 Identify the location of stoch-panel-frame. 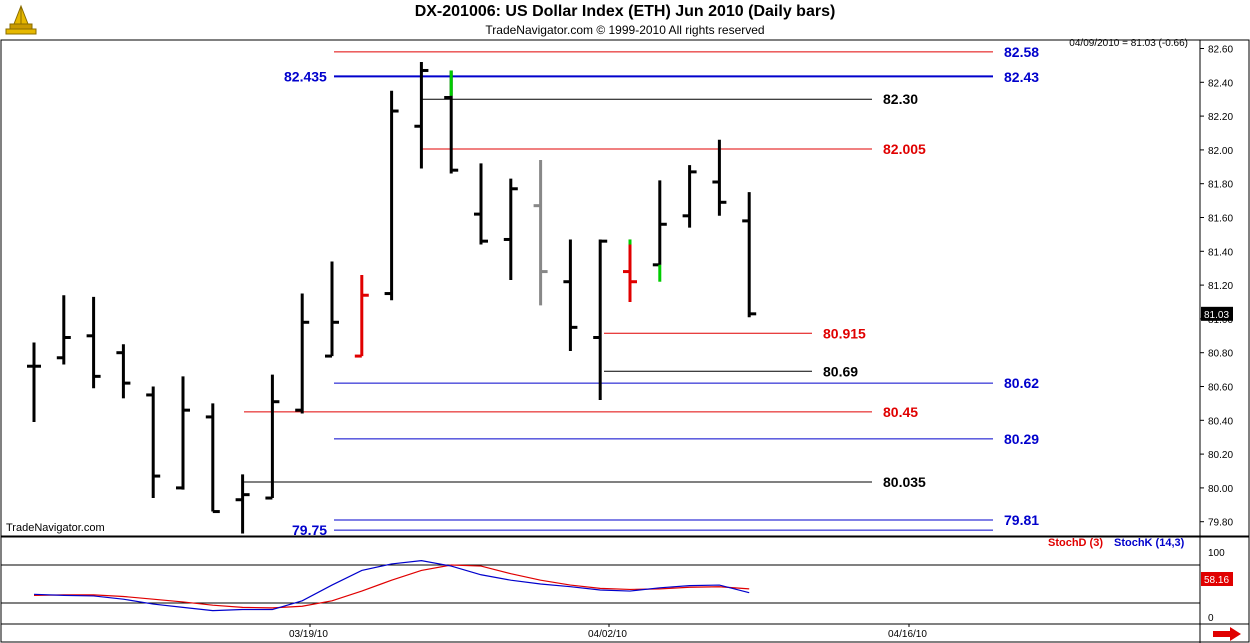
(625, 580).